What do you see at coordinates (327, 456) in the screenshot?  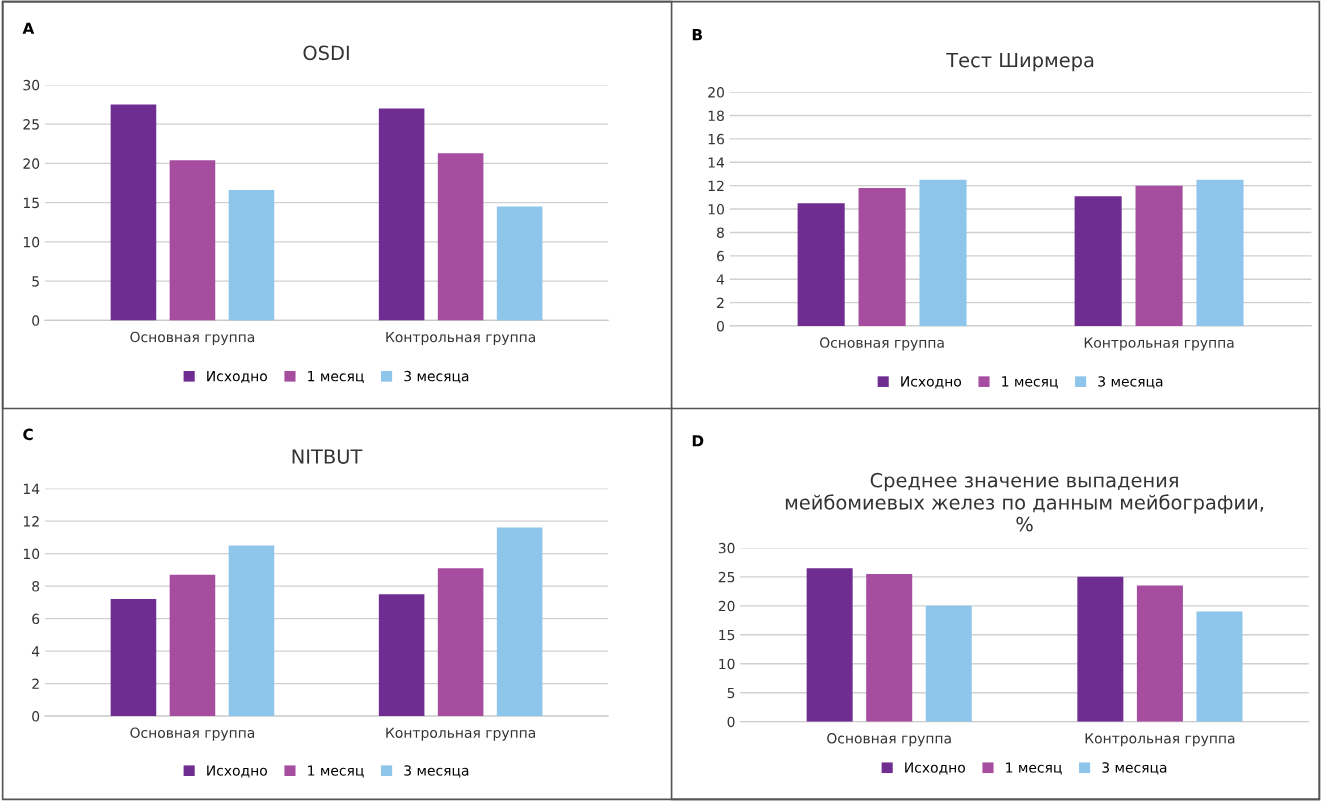 I see `chart-title: NITBUT` at bounding box center [327, 456].